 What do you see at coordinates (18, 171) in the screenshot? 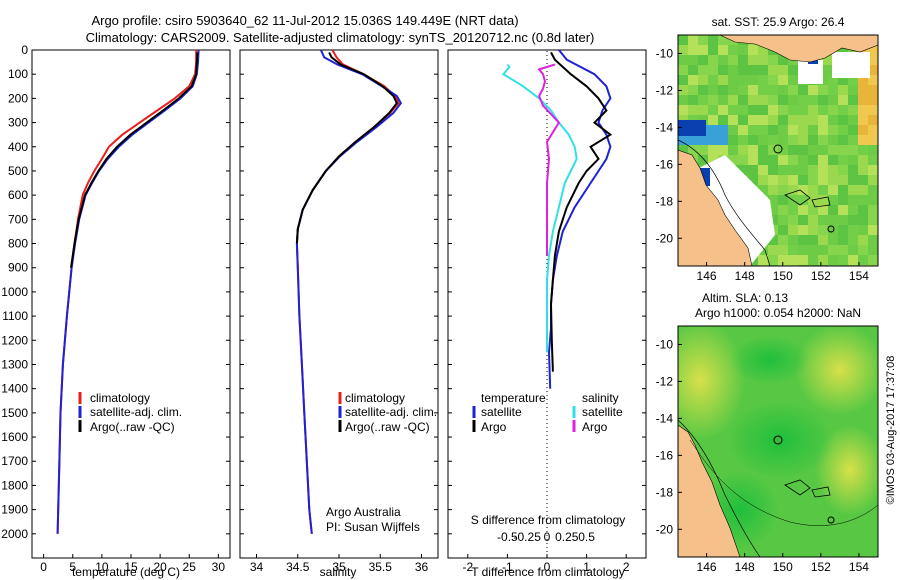
I see `depth-tick-label: 500` at bounding box center [18, 171].